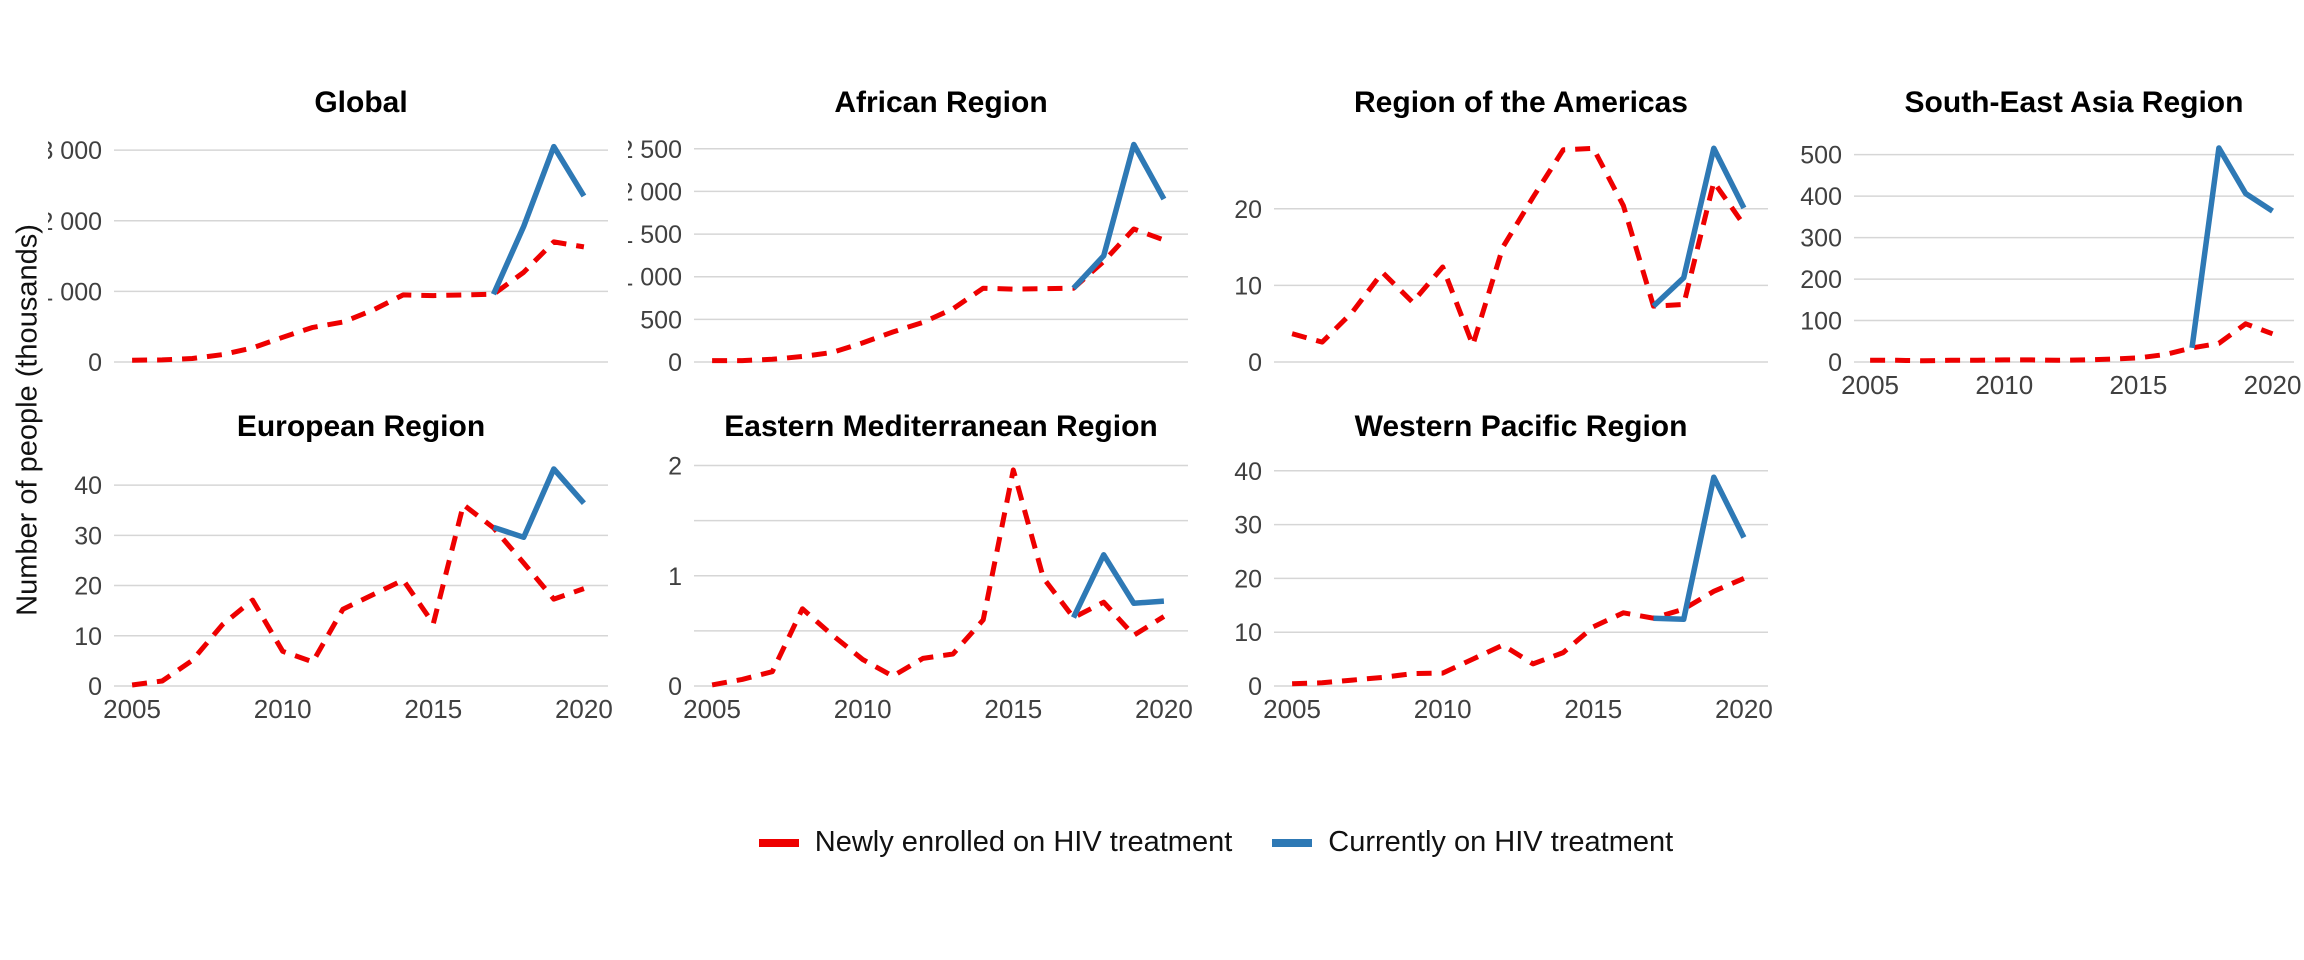 The width and height of the screenshot is (2304, 960). Describe the element at coordinates (778, 842) in the screenshot. I see `legend-key-newly-enrolled` at that location.